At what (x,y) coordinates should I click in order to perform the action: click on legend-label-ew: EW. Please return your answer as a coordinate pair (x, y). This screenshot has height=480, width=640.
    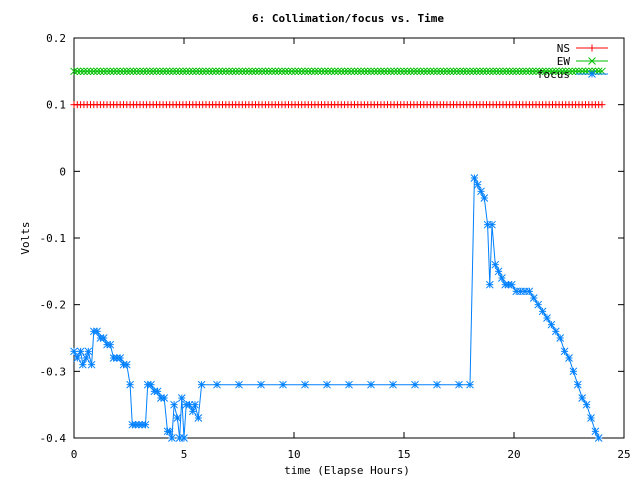
    Looking at the image, I should click on (564, 61).